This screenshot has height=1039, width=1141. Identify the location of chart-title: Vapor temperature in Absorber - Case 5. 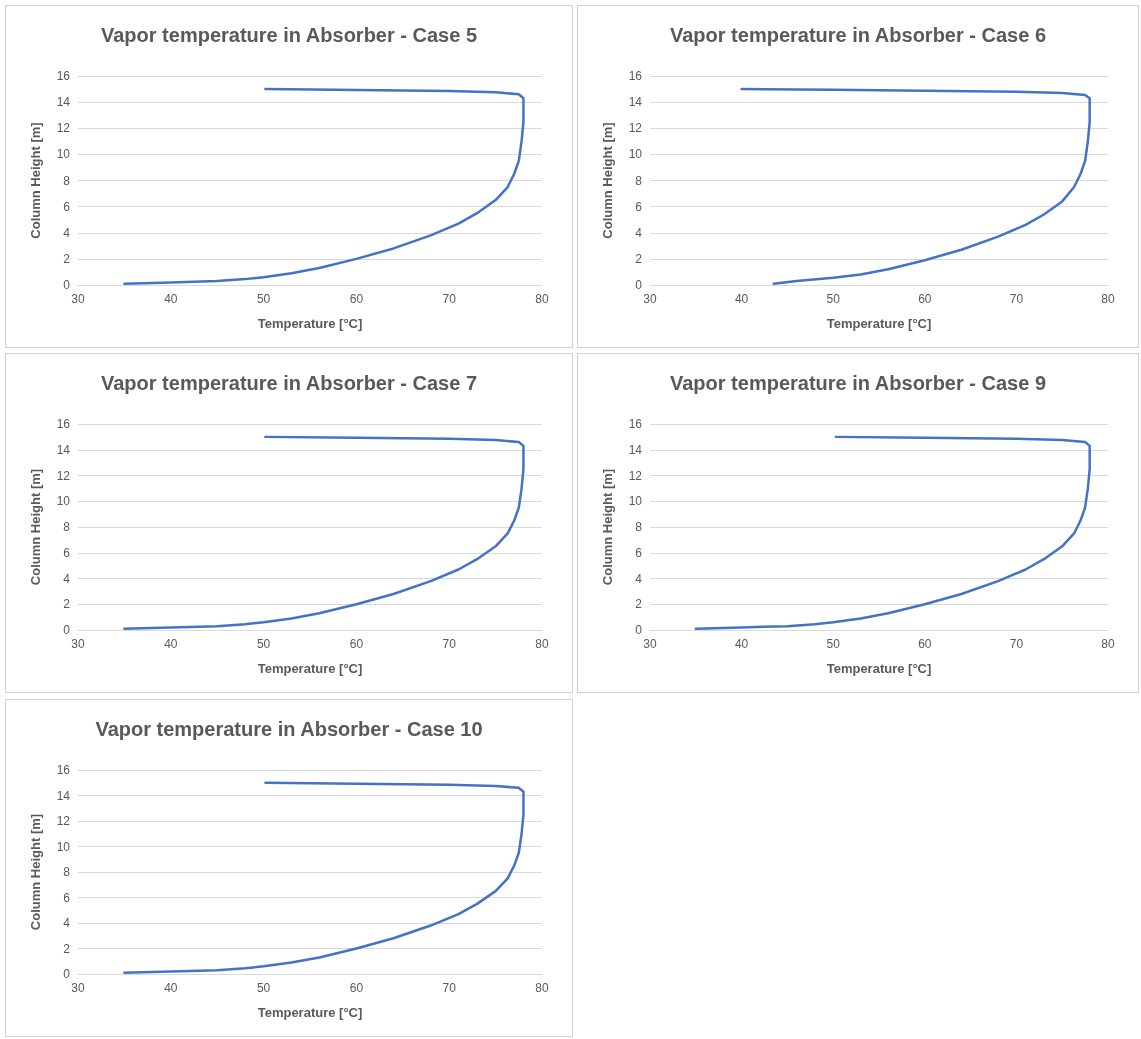
(289, 35).